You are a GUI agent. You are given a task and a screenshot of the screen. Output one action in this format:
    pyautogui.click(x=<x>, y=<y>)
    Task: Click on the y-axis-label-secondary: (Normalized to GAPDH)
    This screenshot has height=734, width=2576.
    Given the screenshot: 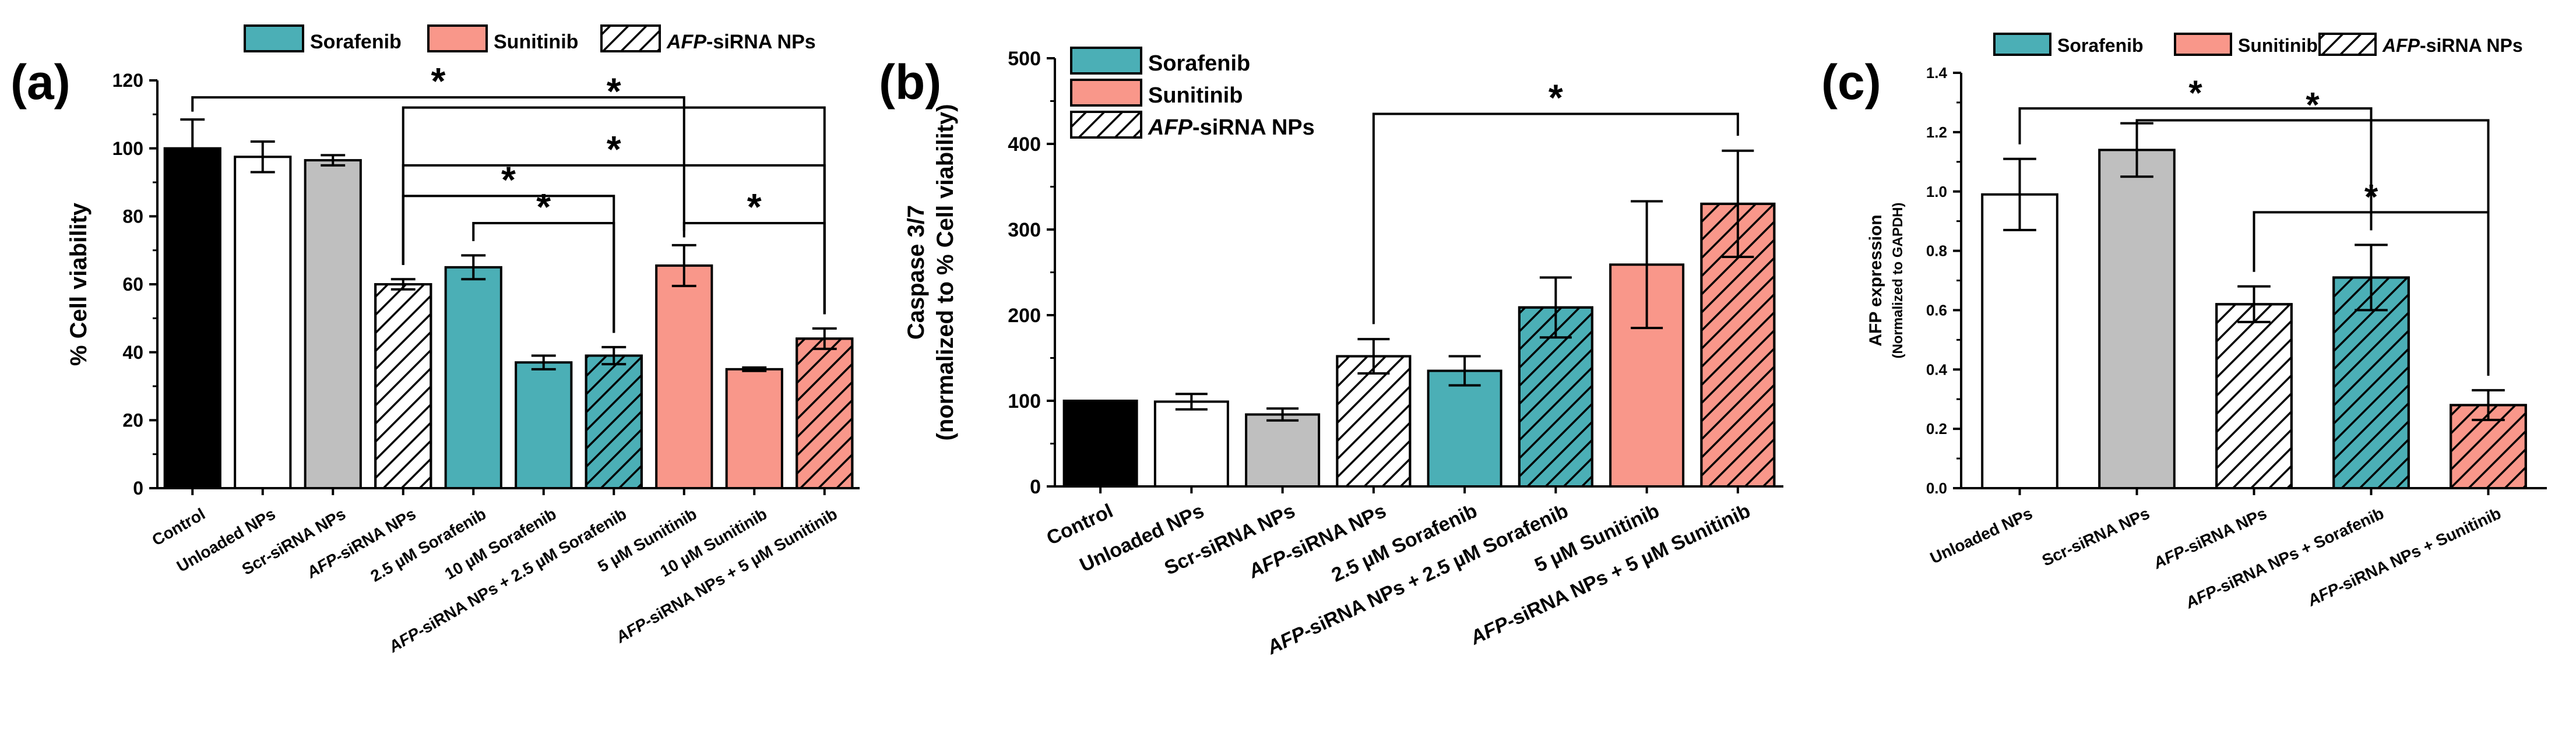 What is the action you would take?
    pyautogui.click(x=1898, y=280)
    